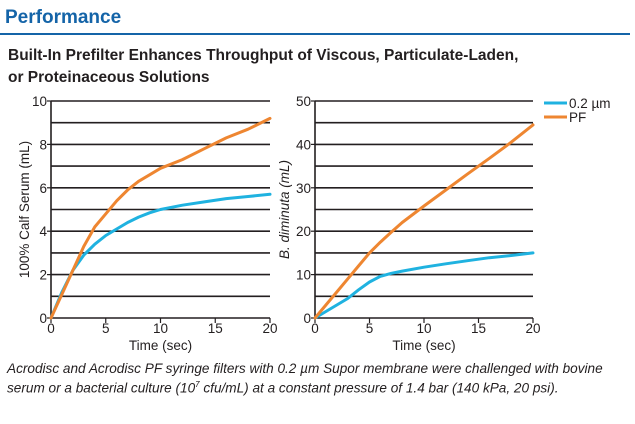 Image resolution: width=635 pixels, height=424 pixels. I want to click on diminuta-y-tick-label: 0, so click(307, 318).